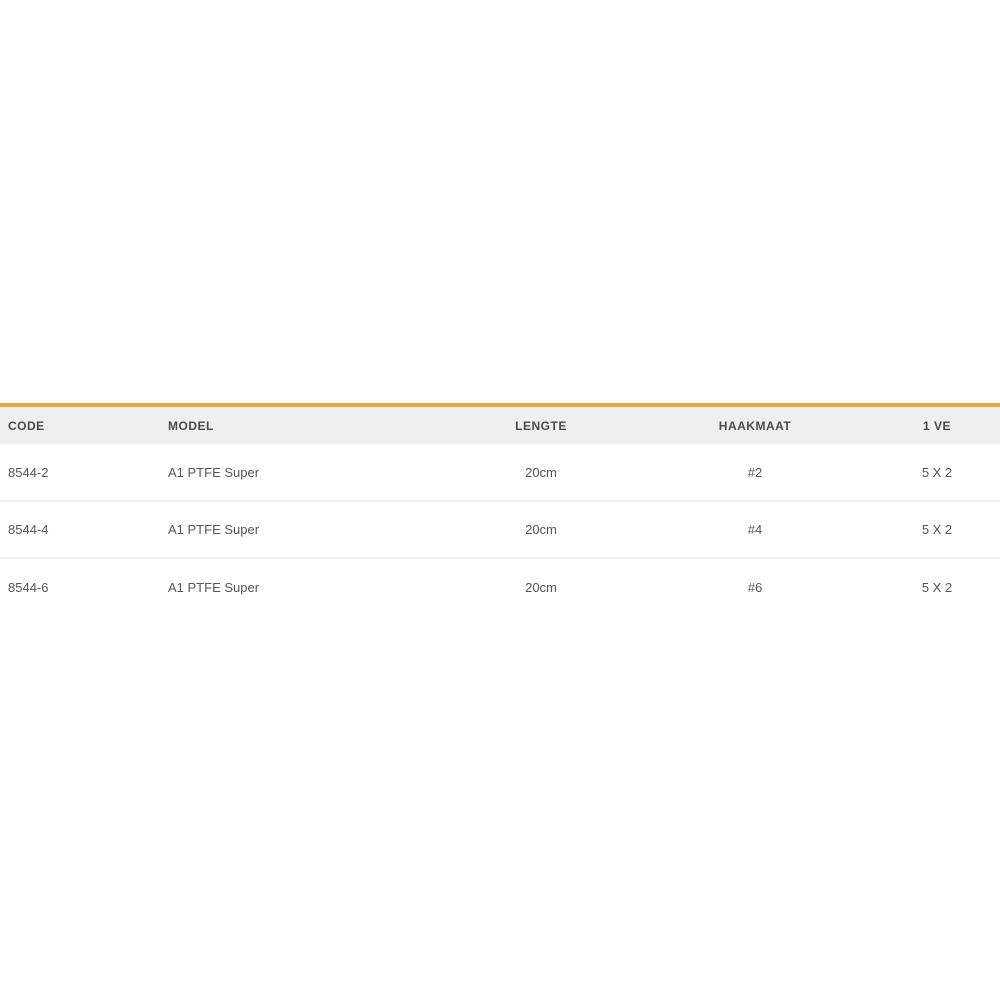 This screenshot has width=1000, height=1000. I want to click on table-cell: 8544-2, so click(80, 473).